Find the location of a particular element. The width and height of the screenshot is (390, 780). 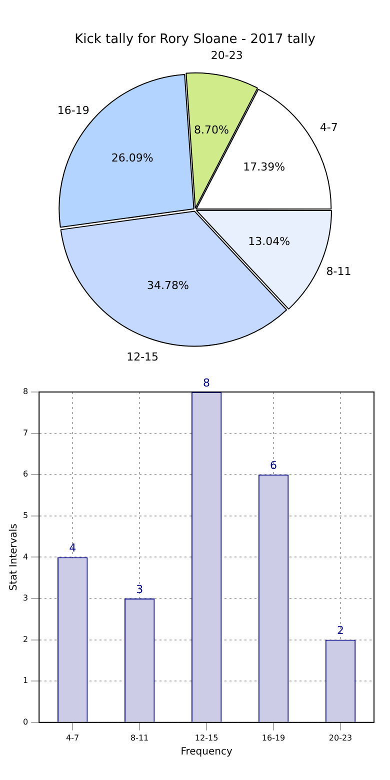

x-tick-label: 20-23 is located at coordinates (340, 737).